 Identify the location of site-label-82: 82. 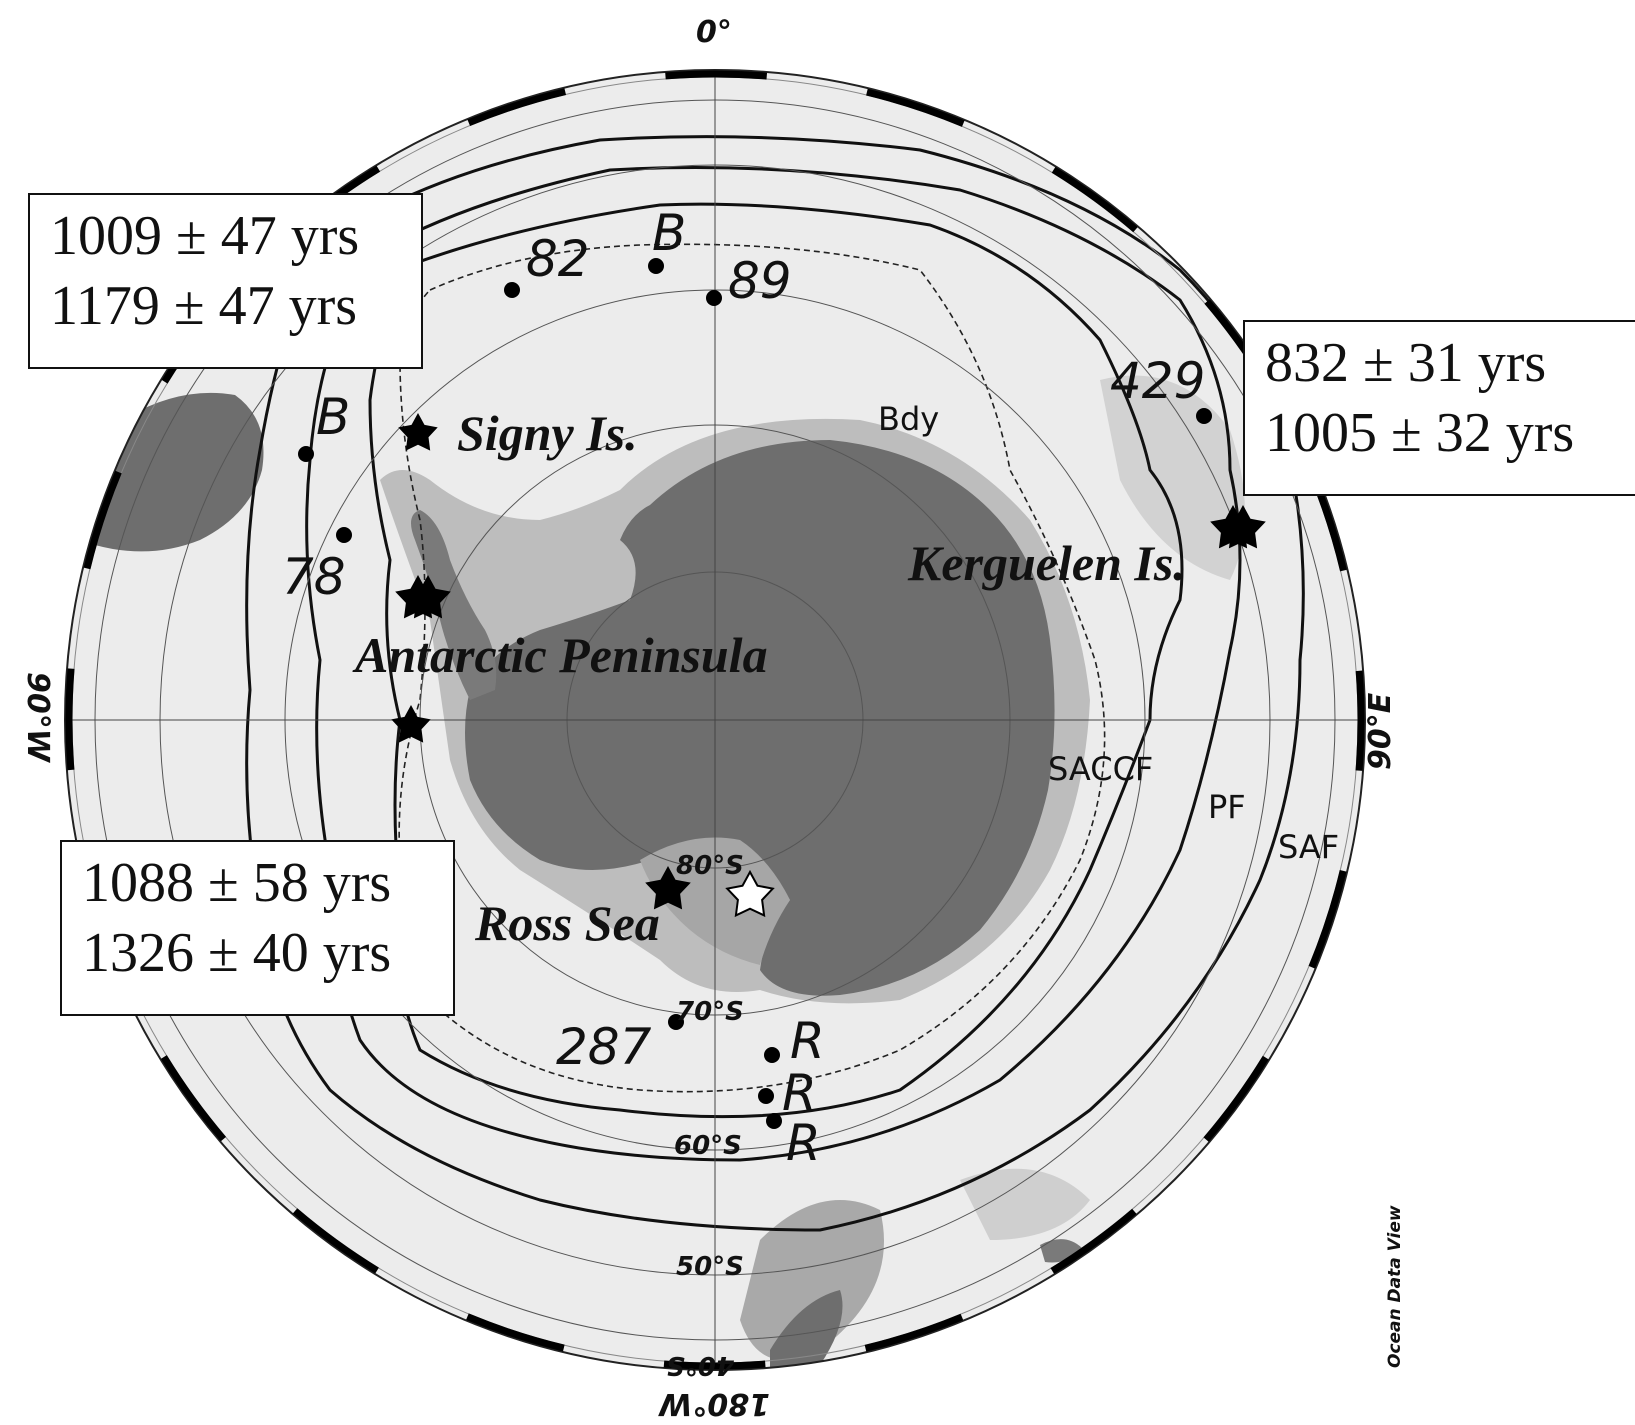
(558, 259).